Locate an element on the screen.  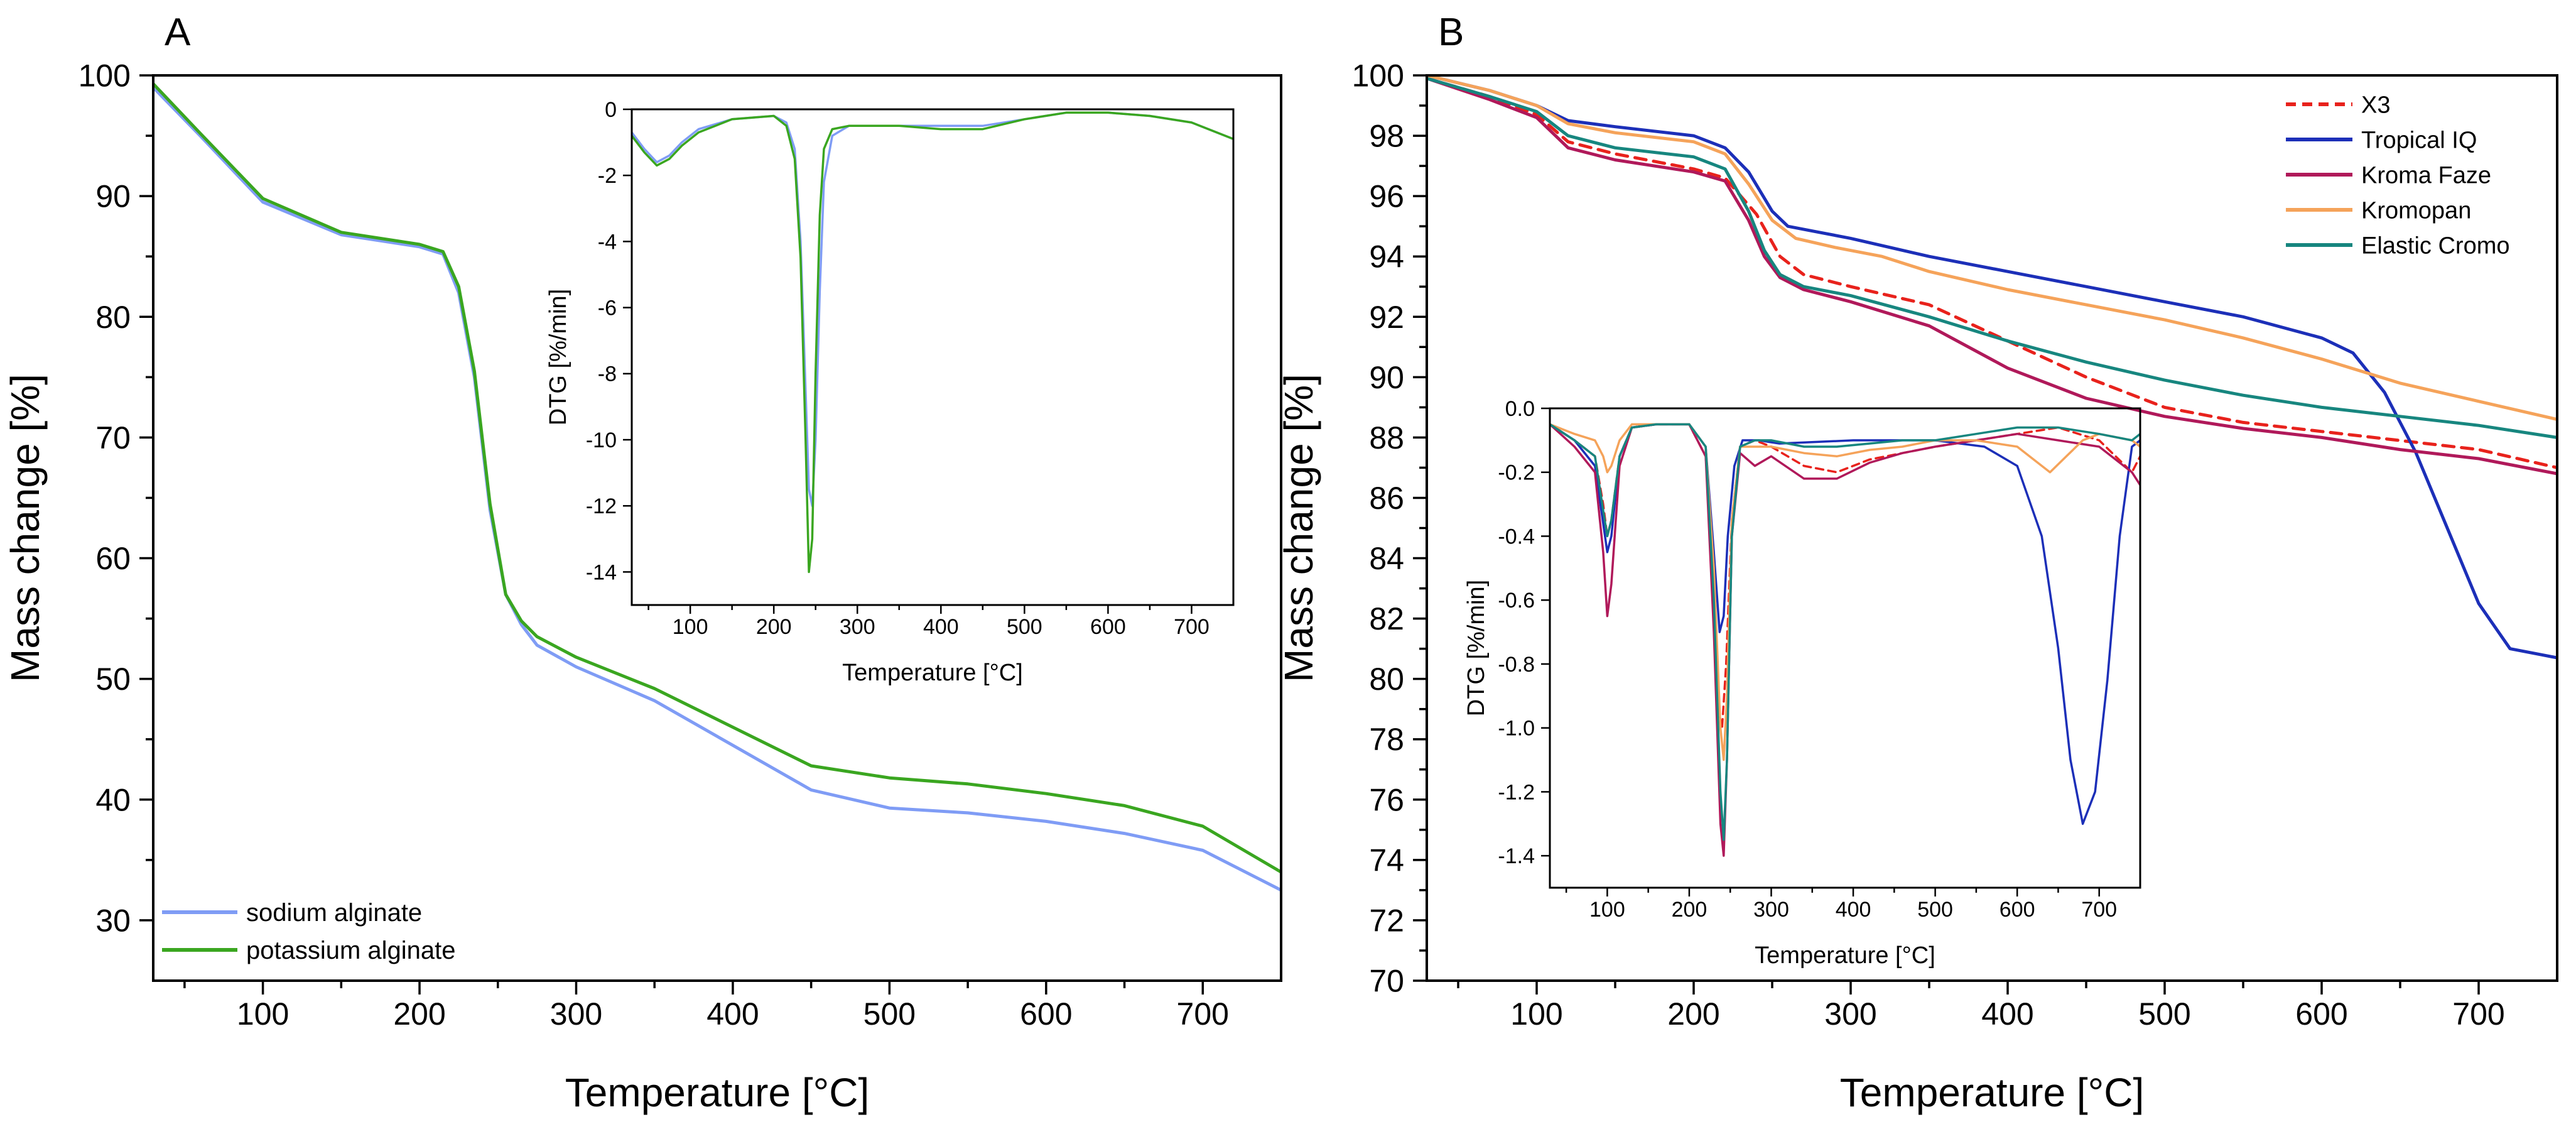
panel-b-inset-y-axis-title: DTG [%/min] is located at coordinates (1477, 648).